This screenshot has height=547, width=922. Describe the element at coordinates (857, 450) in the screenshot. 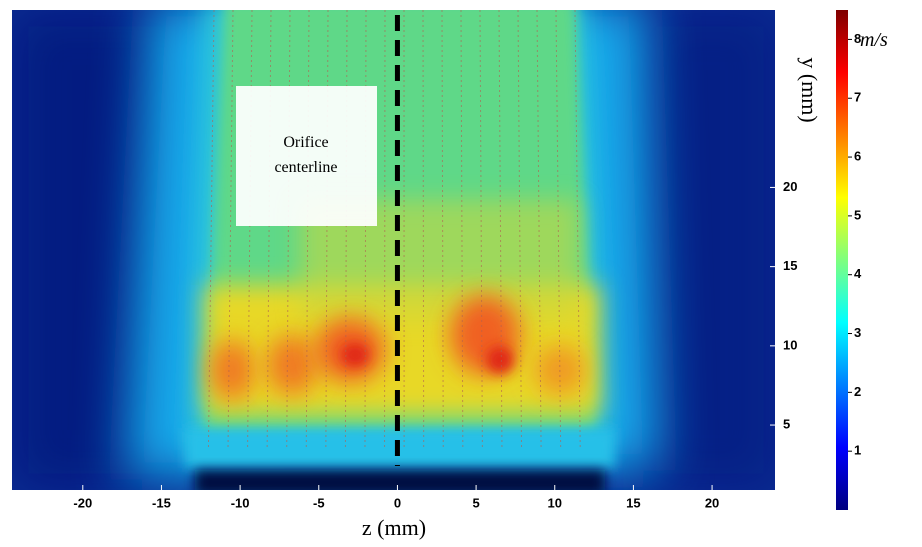

I see `colorbar-tick-label: 1` at that location.